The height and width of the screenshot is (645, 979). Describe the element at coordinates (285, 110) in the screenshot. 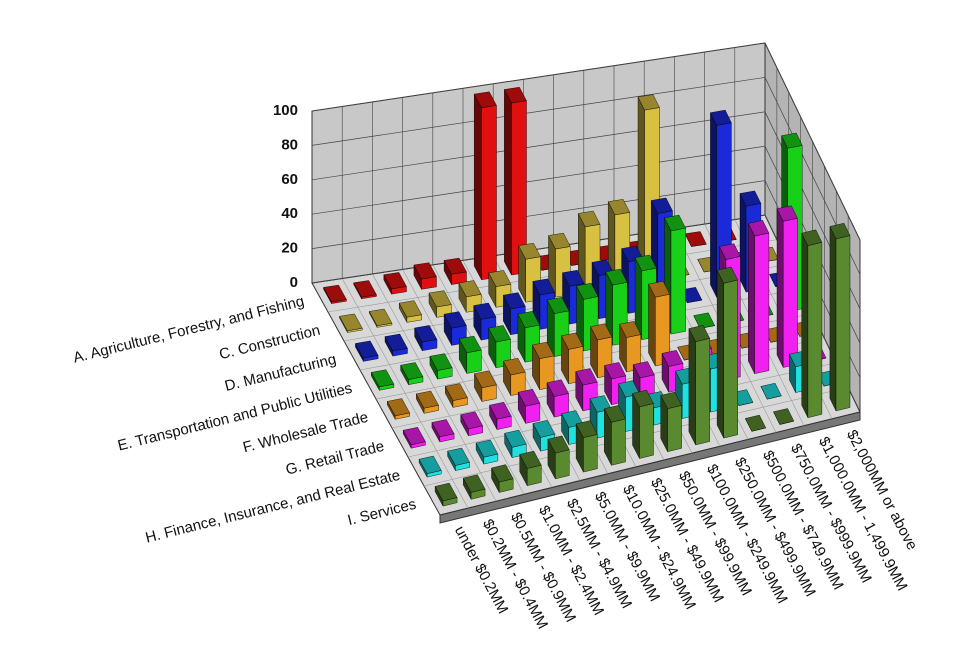

I see `y-tick-label: 100` at that location.